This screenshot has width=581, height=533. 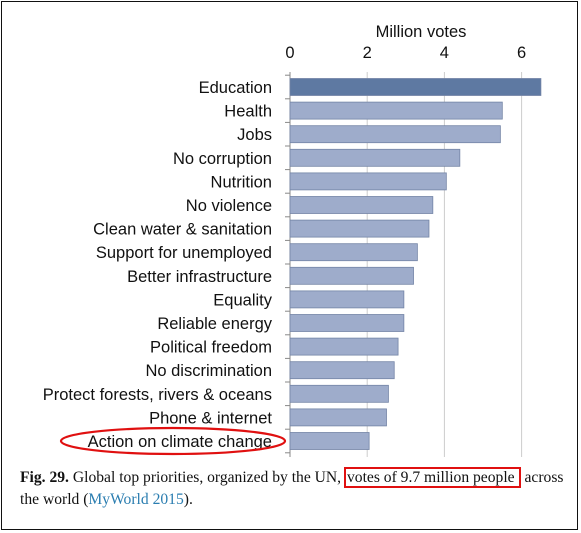 What do you see at coordinates (214, 324) in the screenshot?
I see `category-label: Reliable energy` at bounding box center [214, 324].